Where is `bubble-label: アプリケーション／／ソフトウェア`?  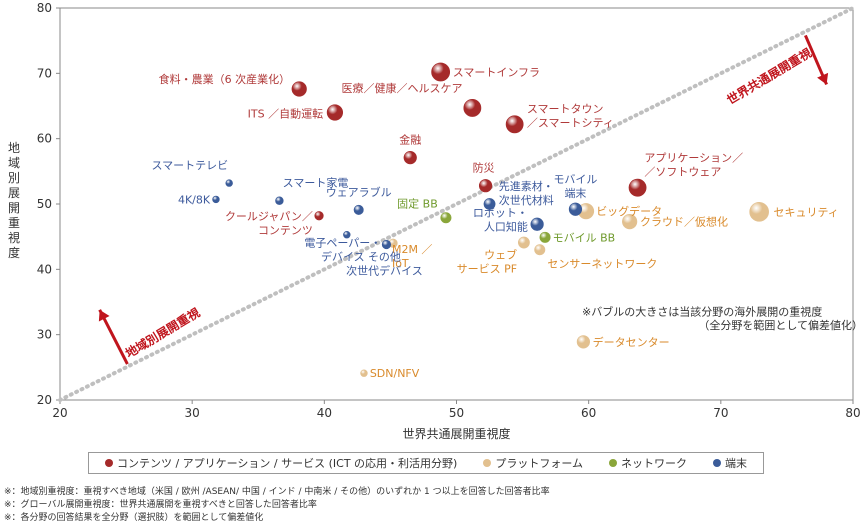 bubble-label: アプリケーション／／ソフトウェア is located at coordinates (693, 165).